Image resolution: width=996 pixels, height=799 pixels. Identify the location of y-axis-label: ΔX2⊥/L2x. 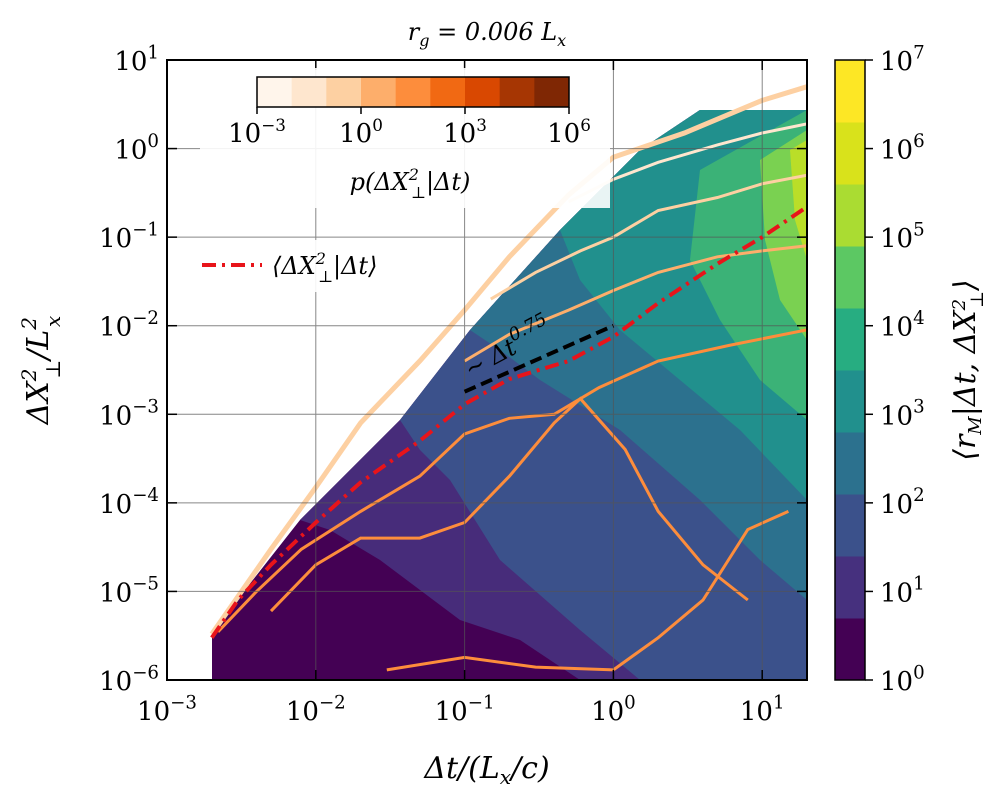
(41, 371).